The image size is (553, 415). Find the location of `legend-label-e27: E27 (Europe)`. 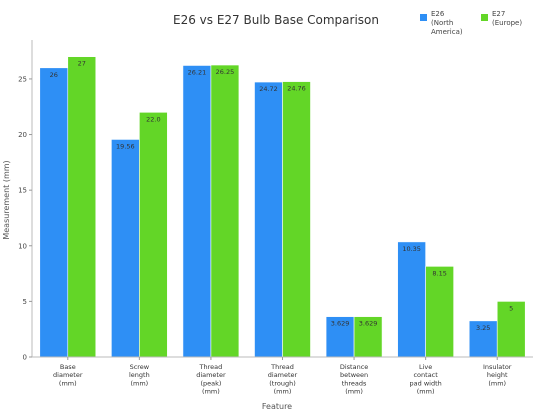

legend-label-e27: E27 (Europe) is located at coordinates (507, 18).